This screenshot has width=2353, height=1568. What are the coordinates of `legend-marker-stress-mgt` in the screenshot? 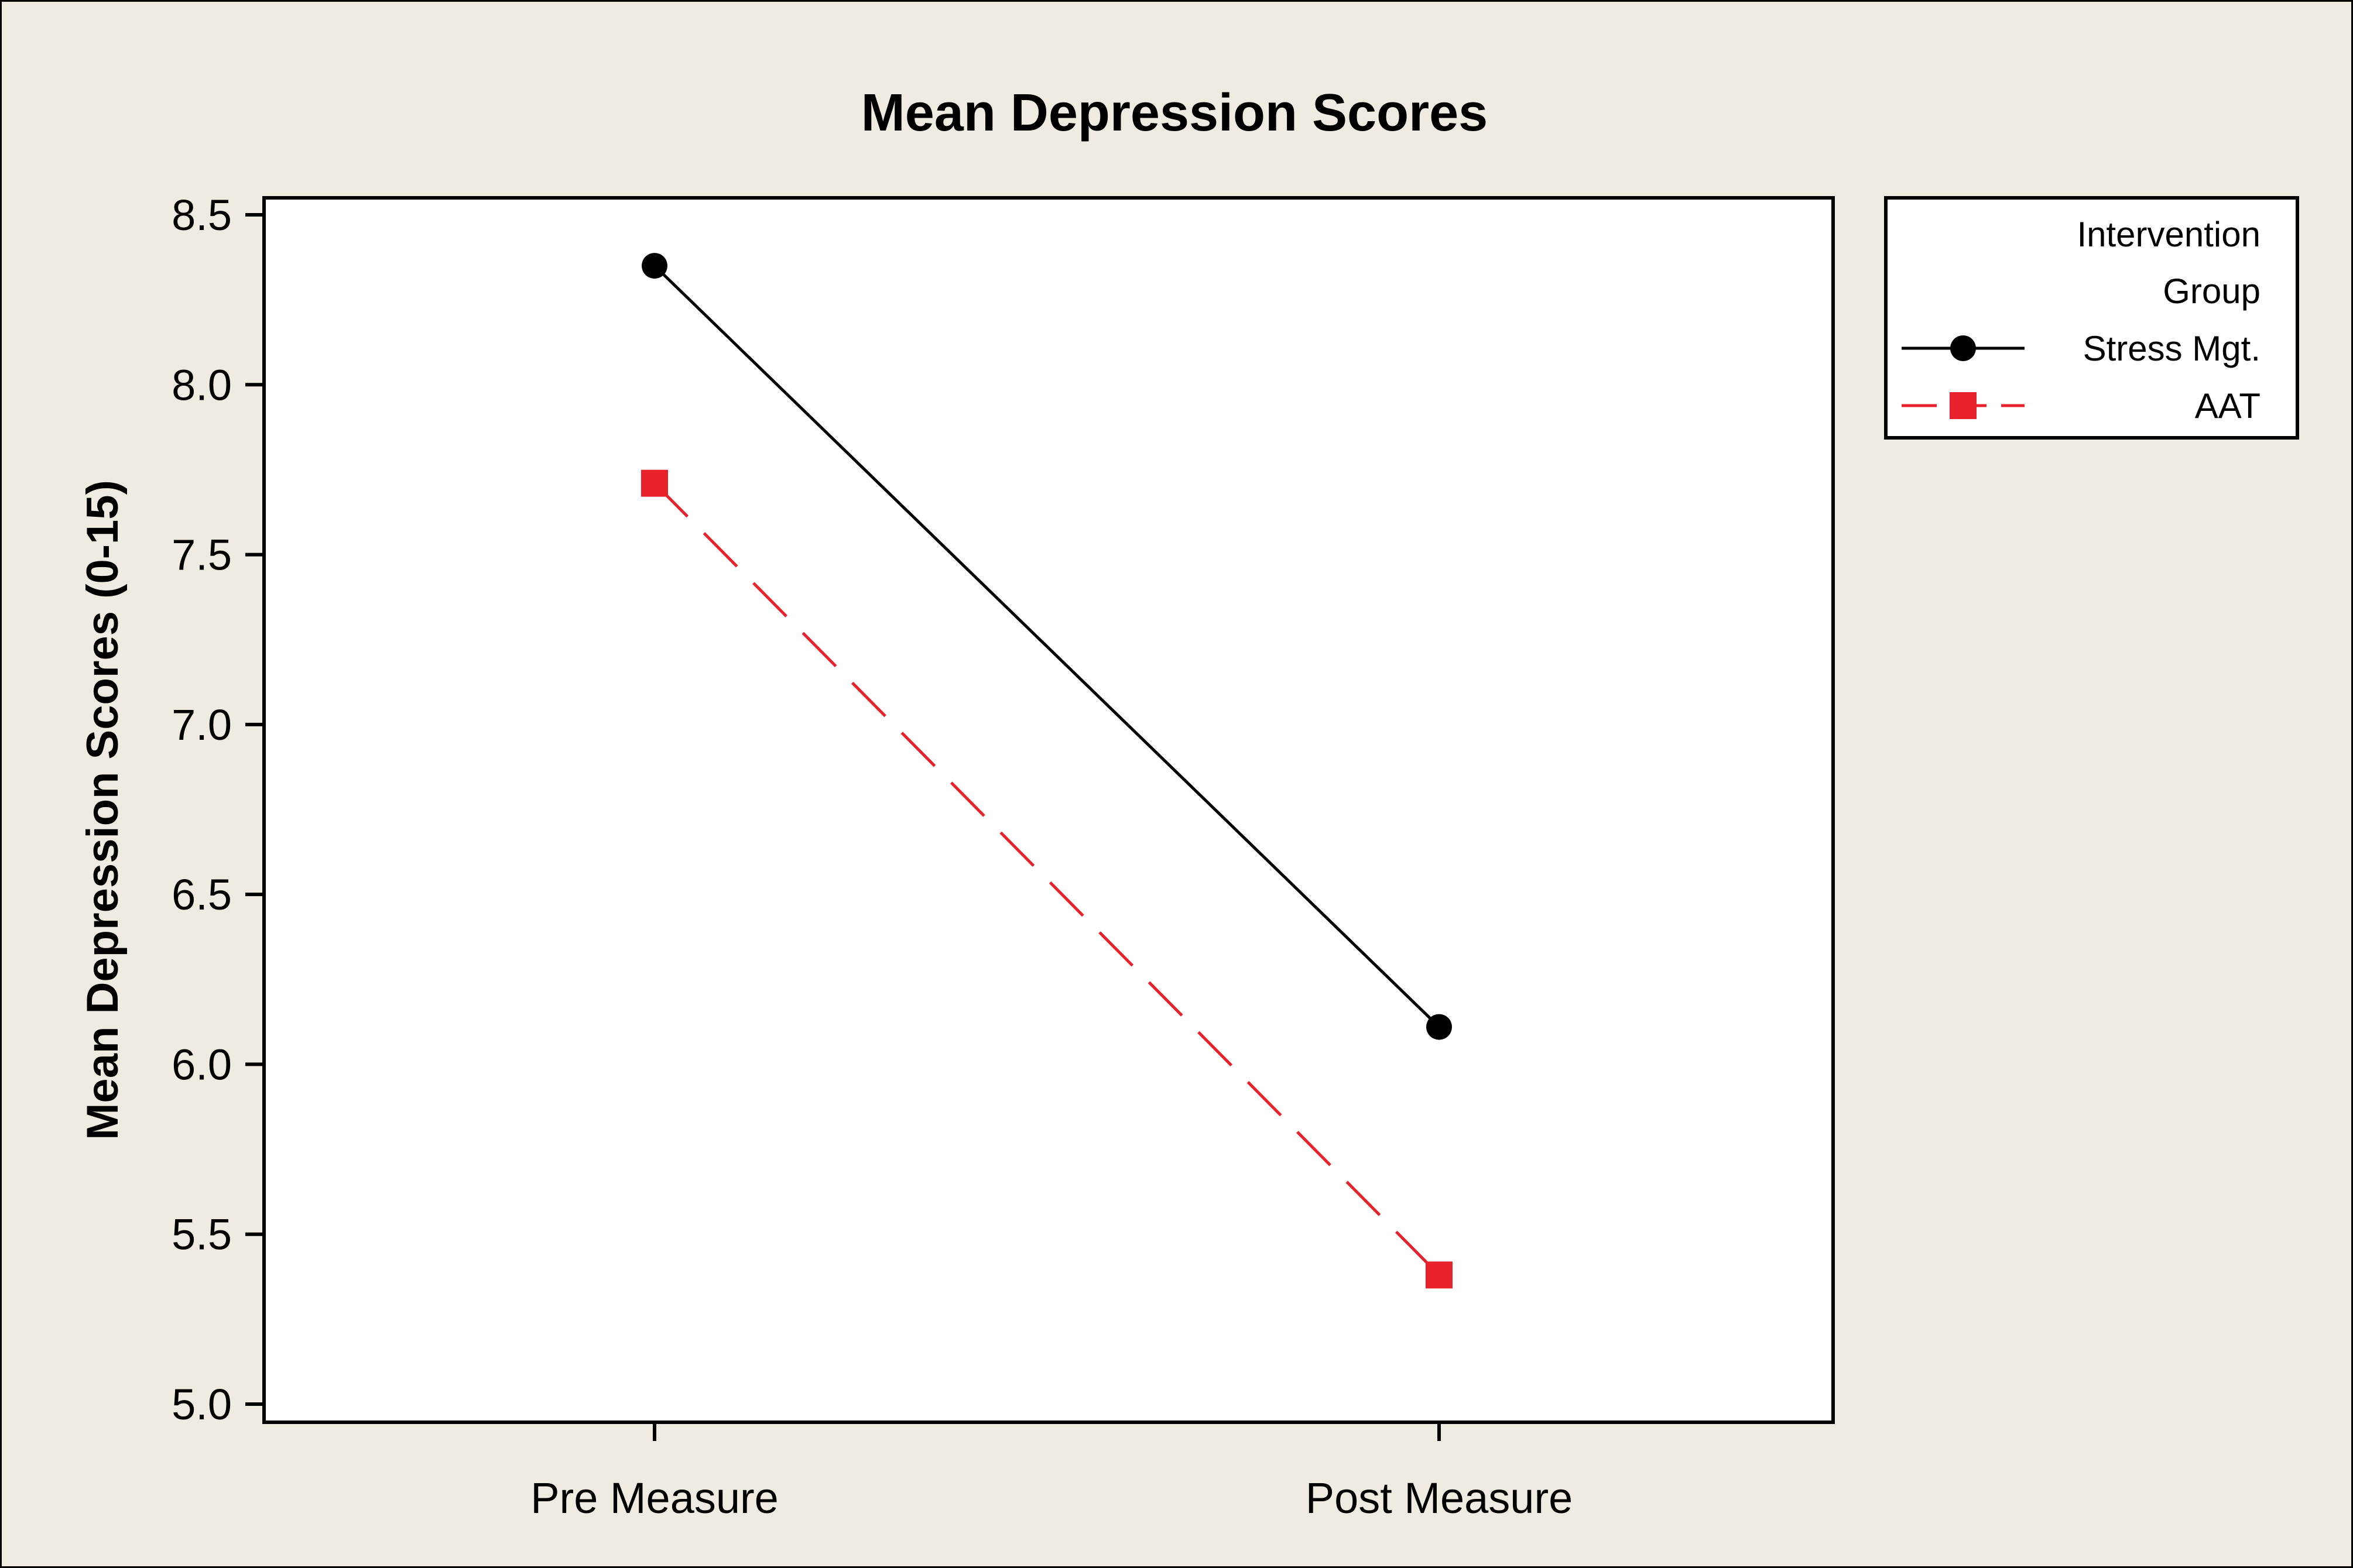 It's located at (1963, 348).